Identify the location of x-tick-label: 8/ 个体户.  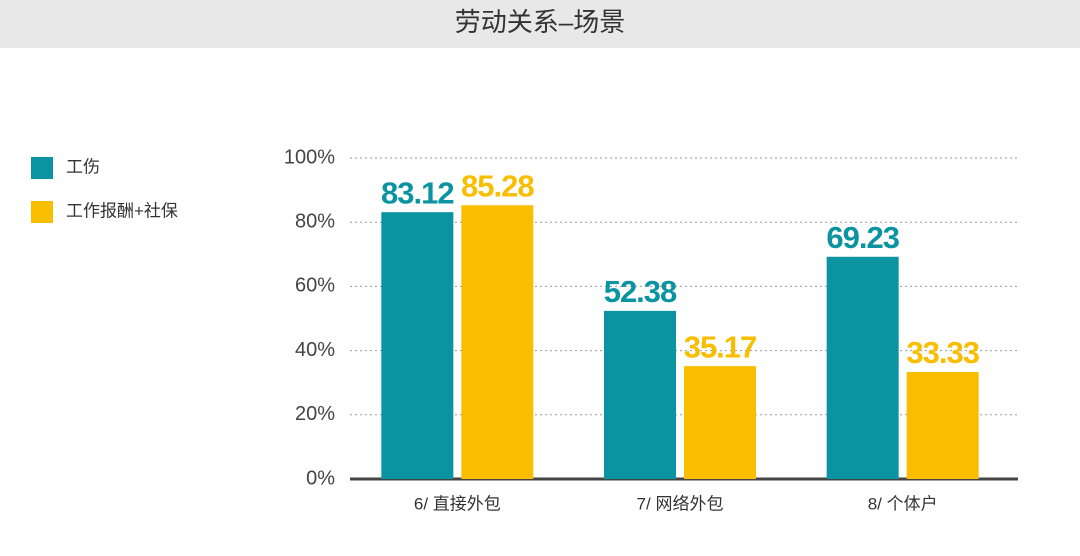
(903, 503).